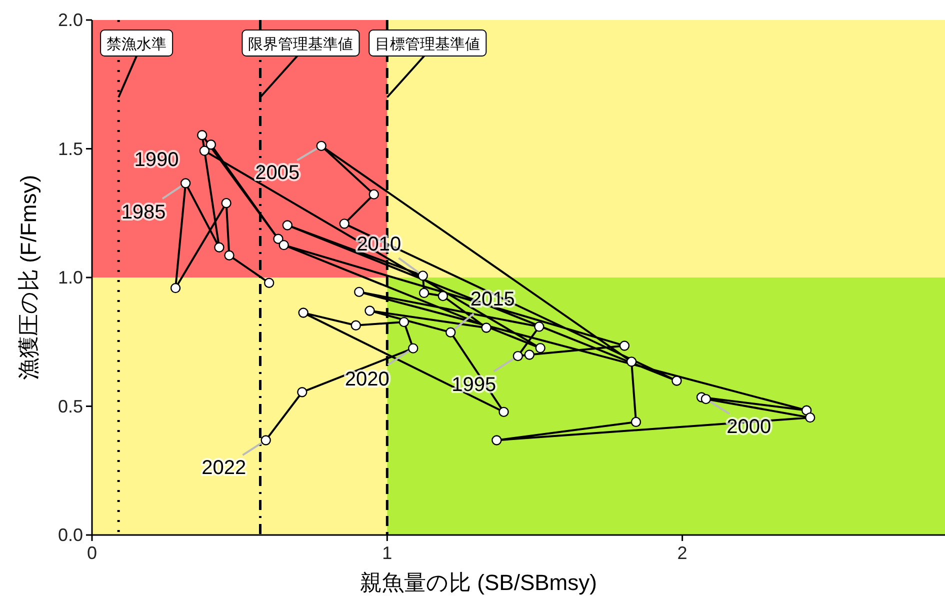 The width and height of the screenshot is (945, 604). Describe the element at coordinates (387, 553) in the screenshot. I see `x-tick-label: 1` at that location.